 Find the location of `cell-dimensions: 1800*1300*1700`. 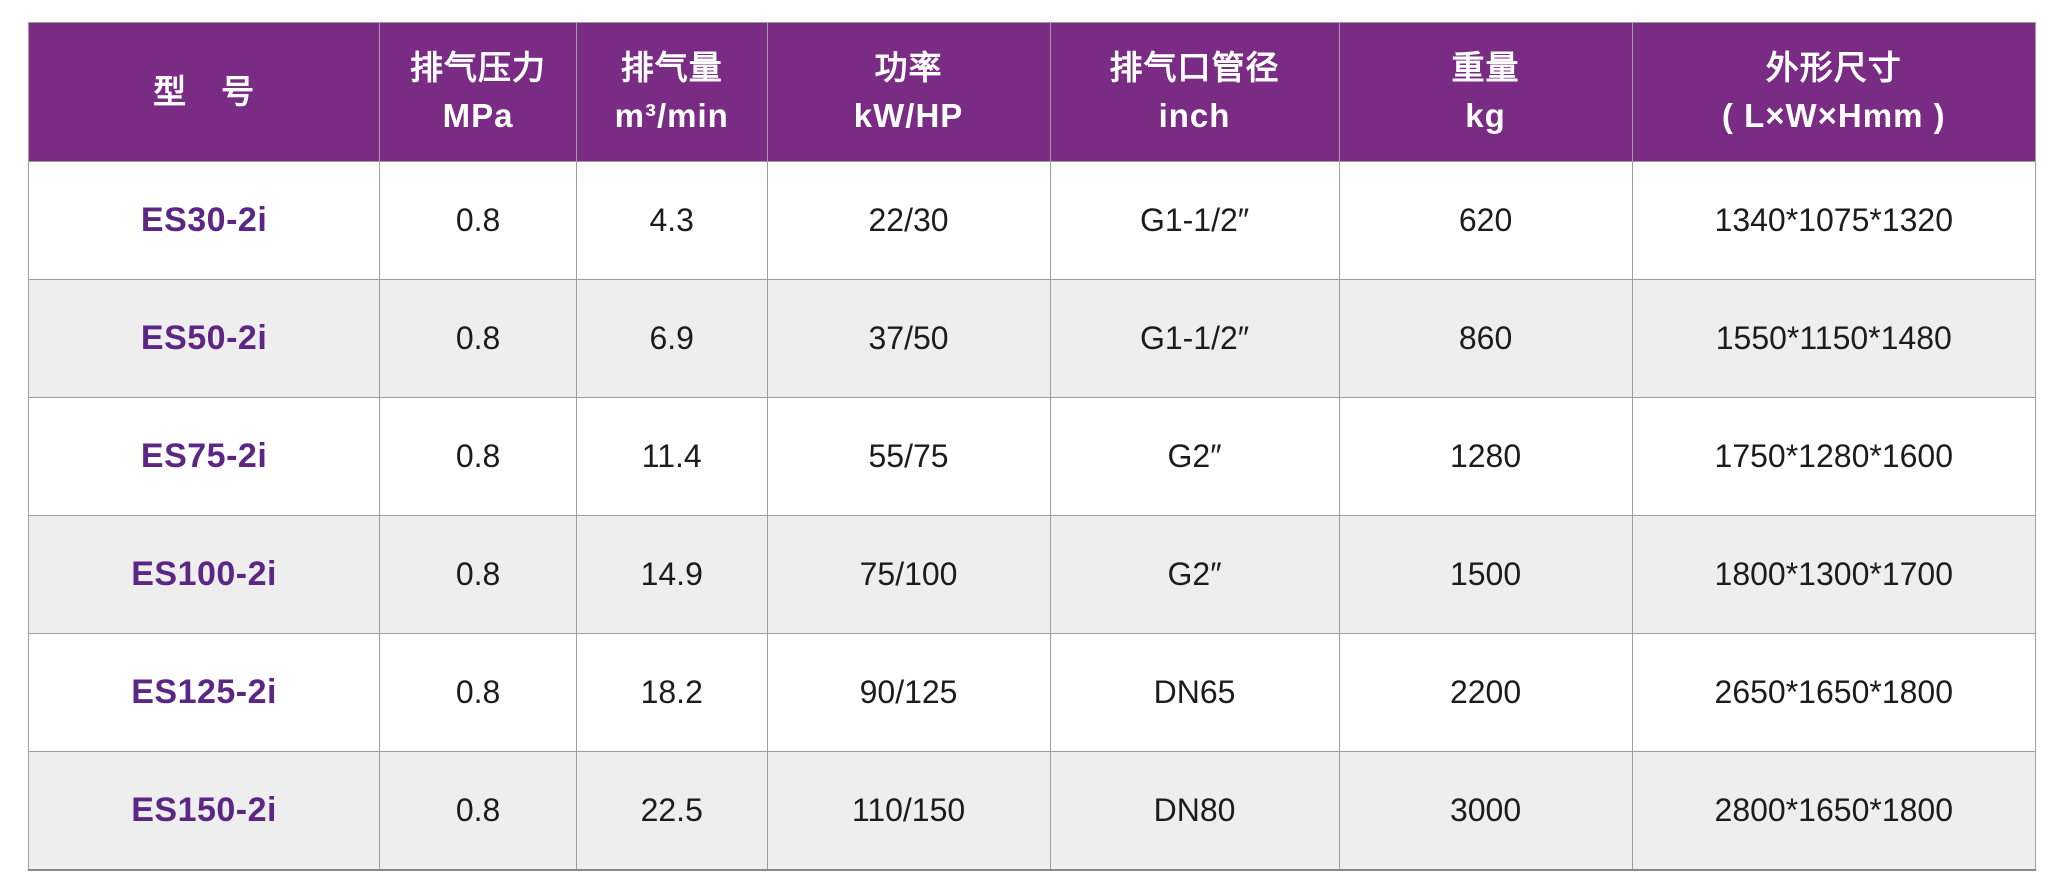

cell-dimensions: 1800*1300*1700 is located at coordinates (1834, 574).